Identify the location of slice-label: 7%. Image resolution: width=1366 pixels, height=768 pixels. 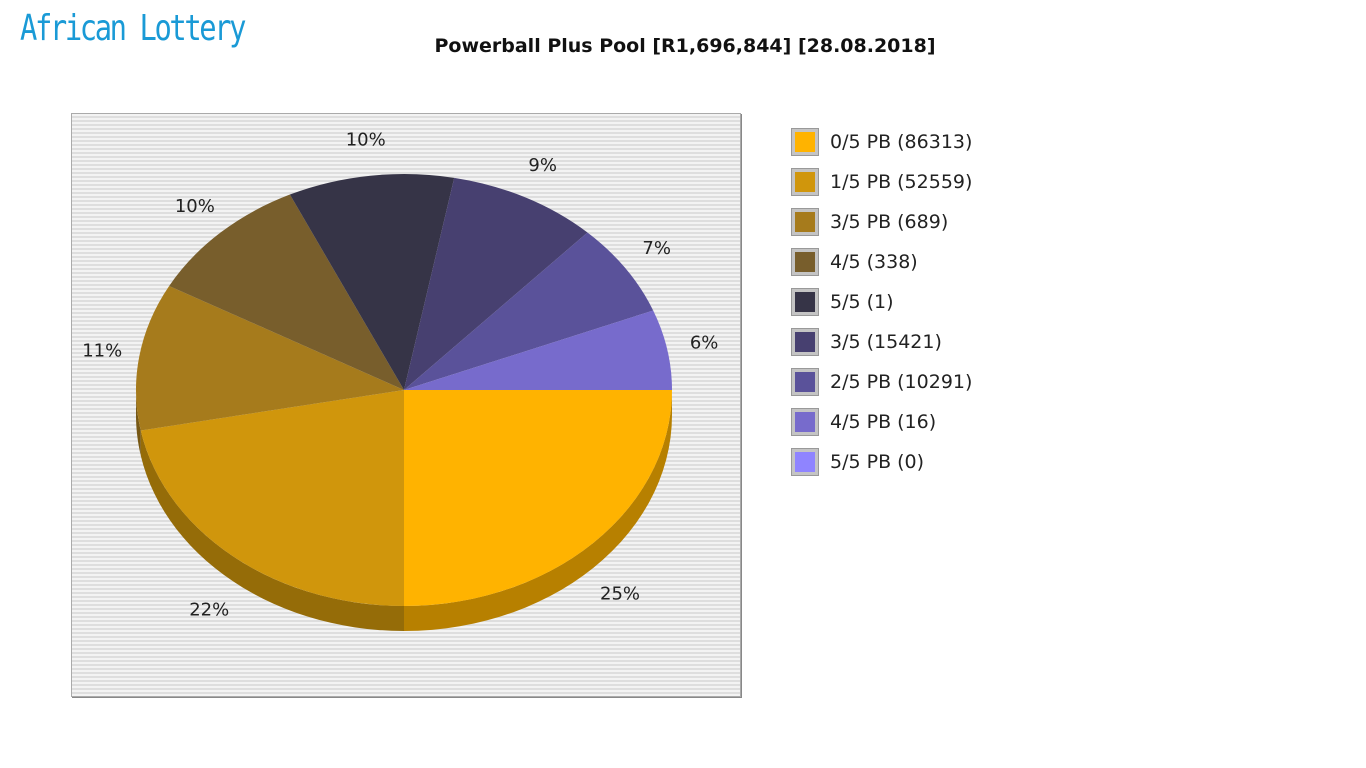
(656, 248).